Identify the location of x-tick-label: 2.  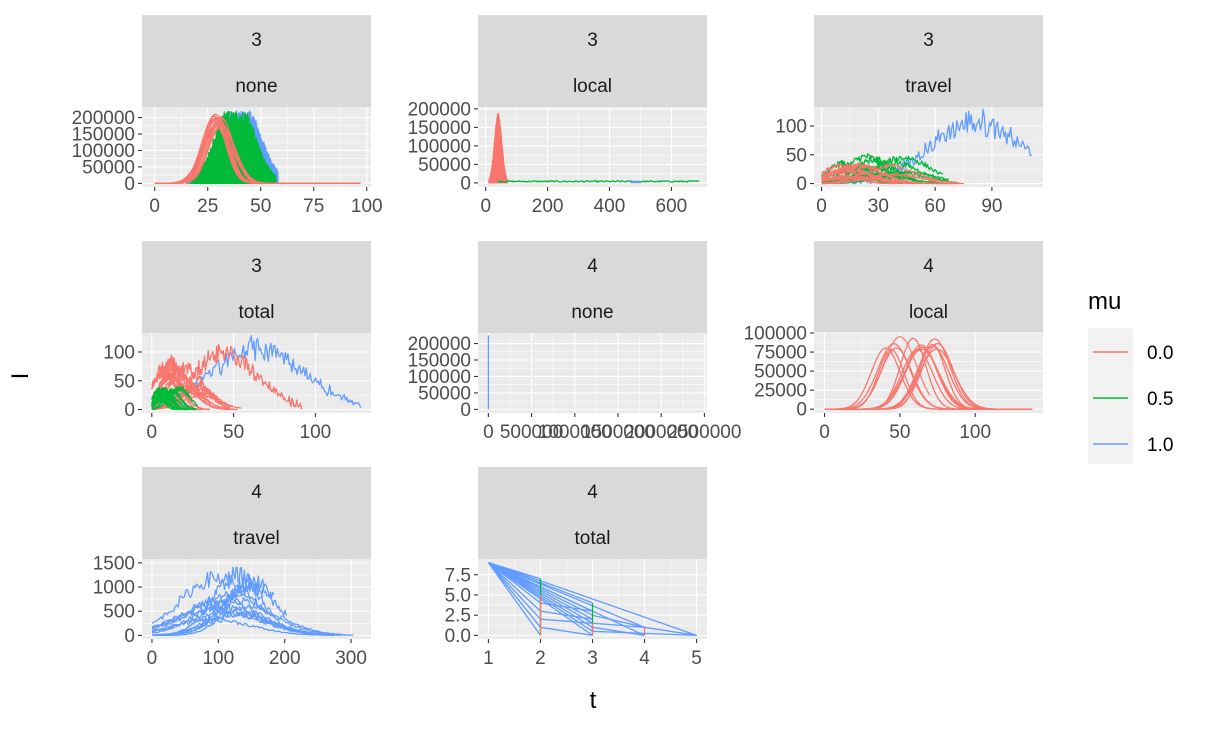
(540, 658).